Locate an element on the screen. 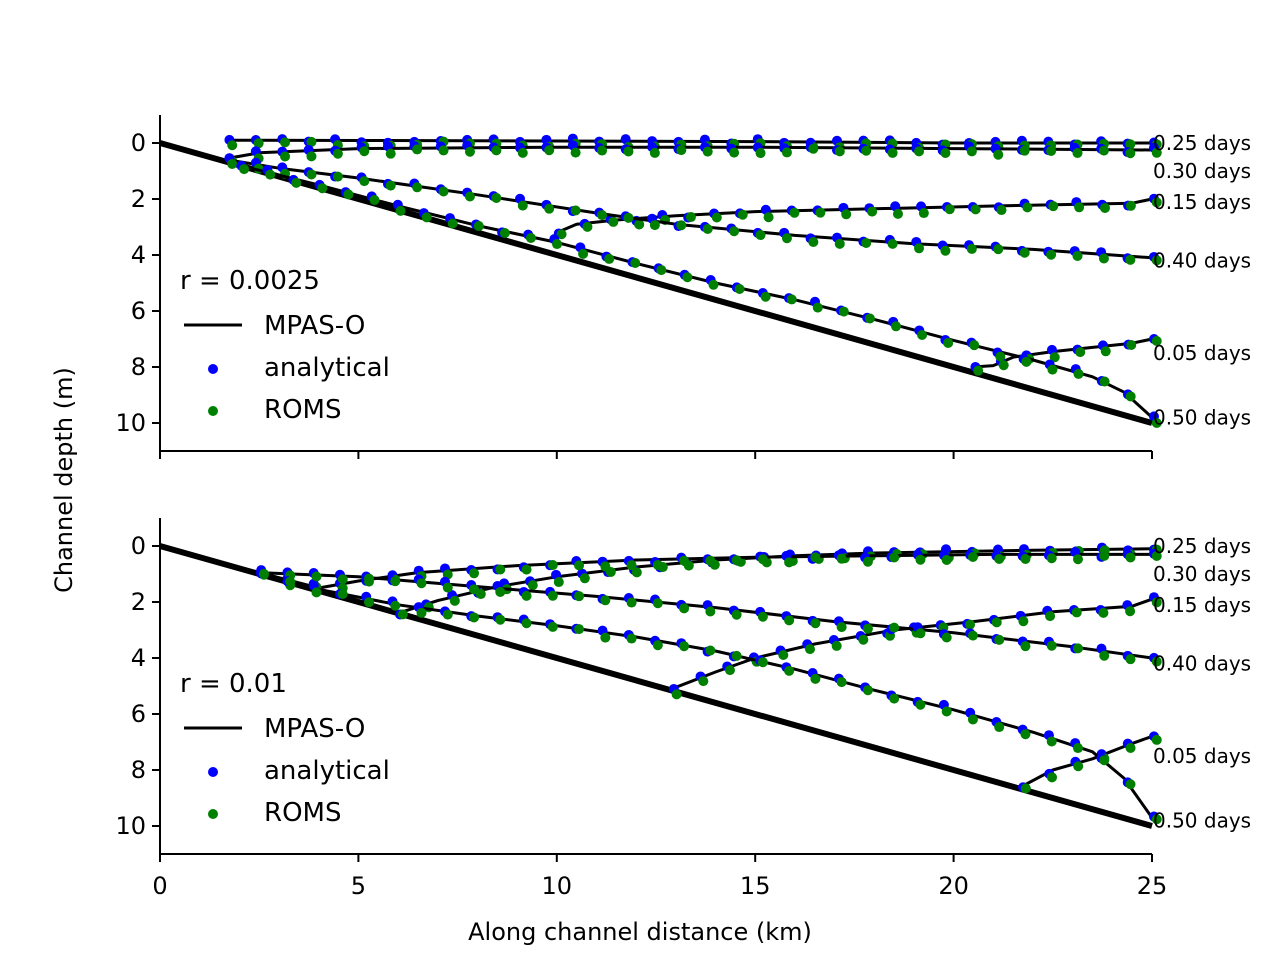  curve-label: 0.15 days is located at coordinates (1202, 605).